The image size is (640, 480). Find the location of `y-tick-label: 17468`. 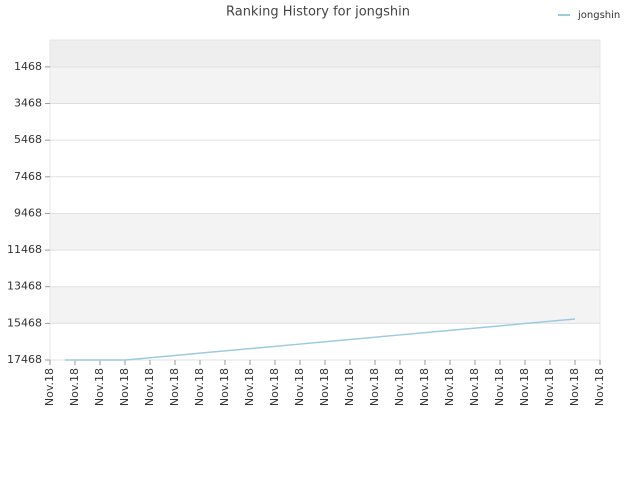

y-tick-label: 17468 is located at coordinates (24, 359).